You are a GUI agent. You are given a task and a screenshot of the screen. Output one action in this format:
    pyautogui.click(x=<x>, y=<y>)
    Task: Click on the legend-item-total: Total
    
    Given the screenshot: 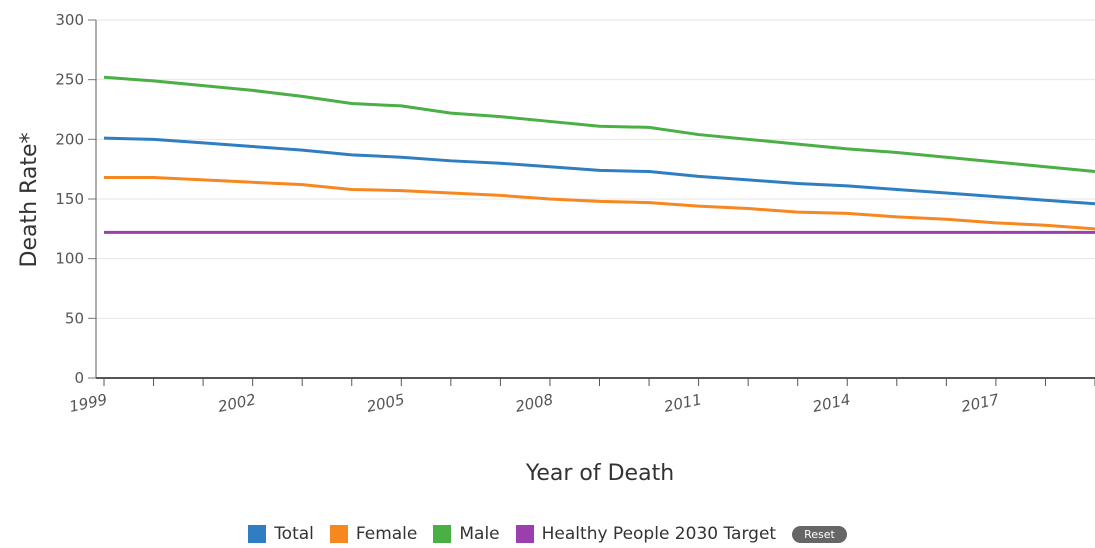 What is the action you would take?
    pyautogui.click(x=281, y=534)
    